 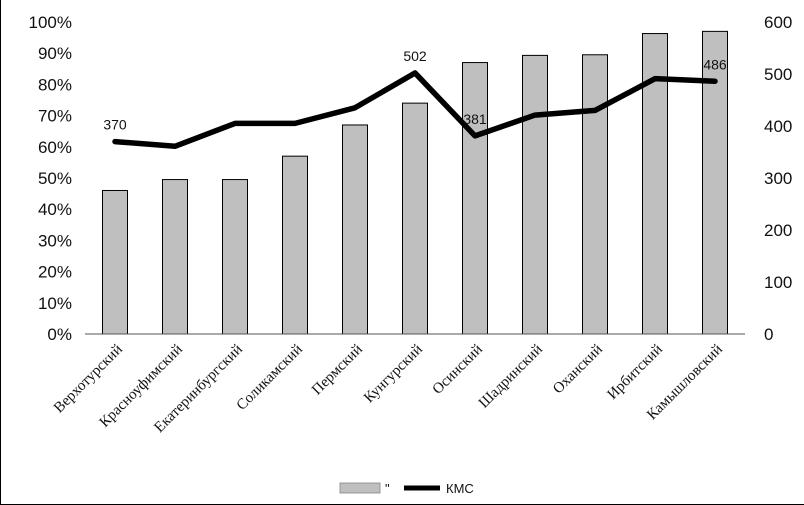 I want to click on legend-label-bar: ", so click(x=387, y=488).